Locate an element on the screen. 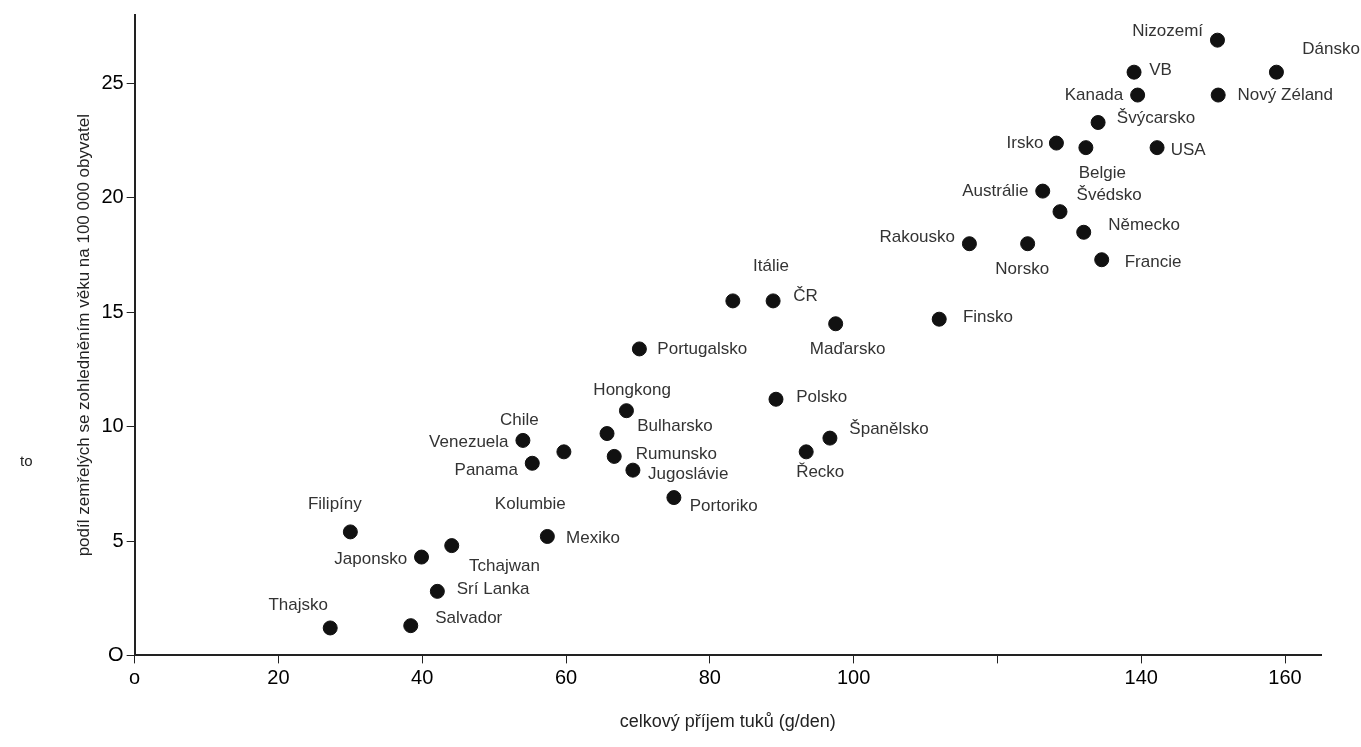  annotation: Nový Zéland is located at coordinates (1285, 94).